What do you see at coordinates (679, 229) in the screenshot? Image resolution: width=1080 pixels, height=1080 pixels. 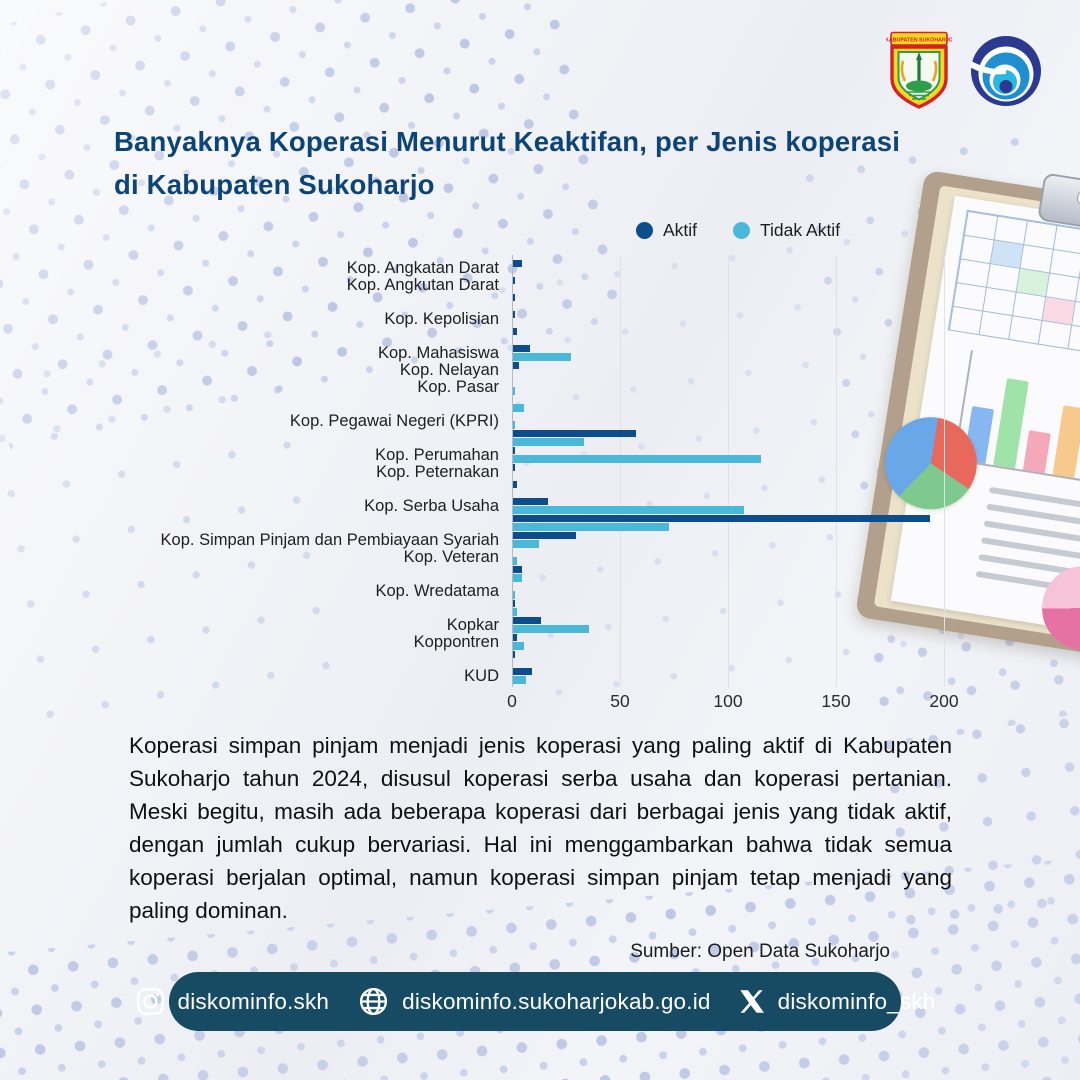 I see `legend-label-aktif: Aktif` at bounding box center [679, 229].